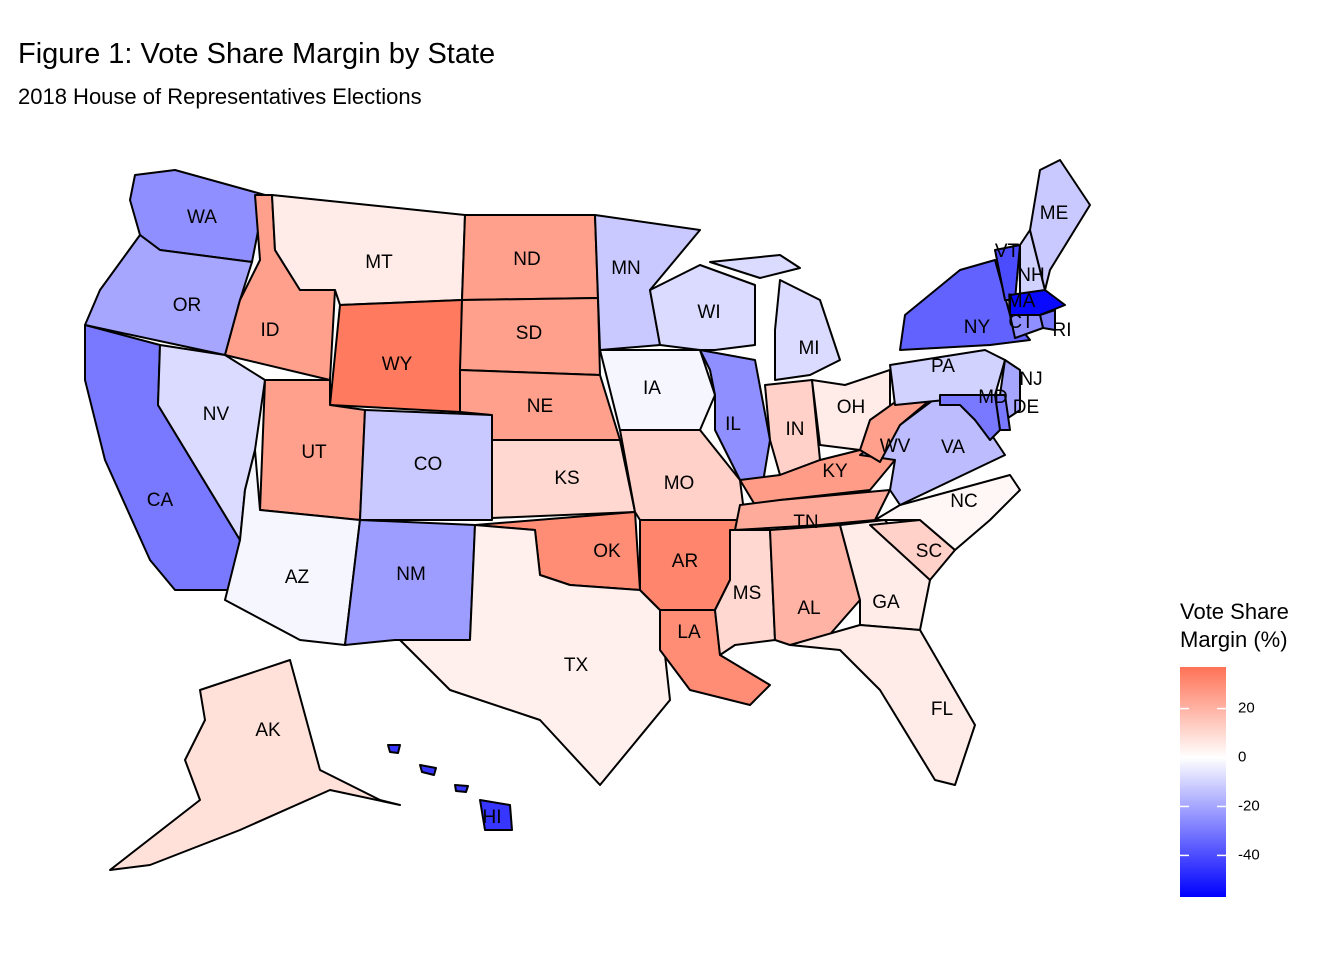 The height and width of the screenshot is (960, 1344). What do you see at coordinates (963, 501) in the screenshot?
I see `state-label: NC` at bounding box center [963, 501].